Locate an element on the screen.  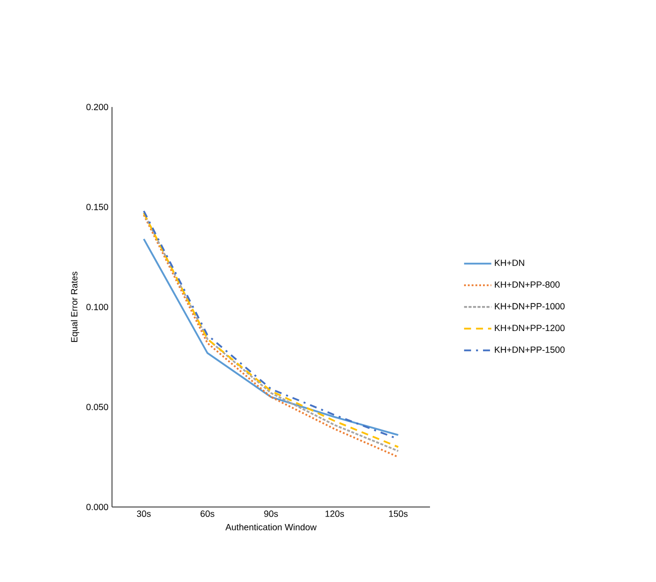
x-tick-label: 60s is located at coordinates (207, 513).